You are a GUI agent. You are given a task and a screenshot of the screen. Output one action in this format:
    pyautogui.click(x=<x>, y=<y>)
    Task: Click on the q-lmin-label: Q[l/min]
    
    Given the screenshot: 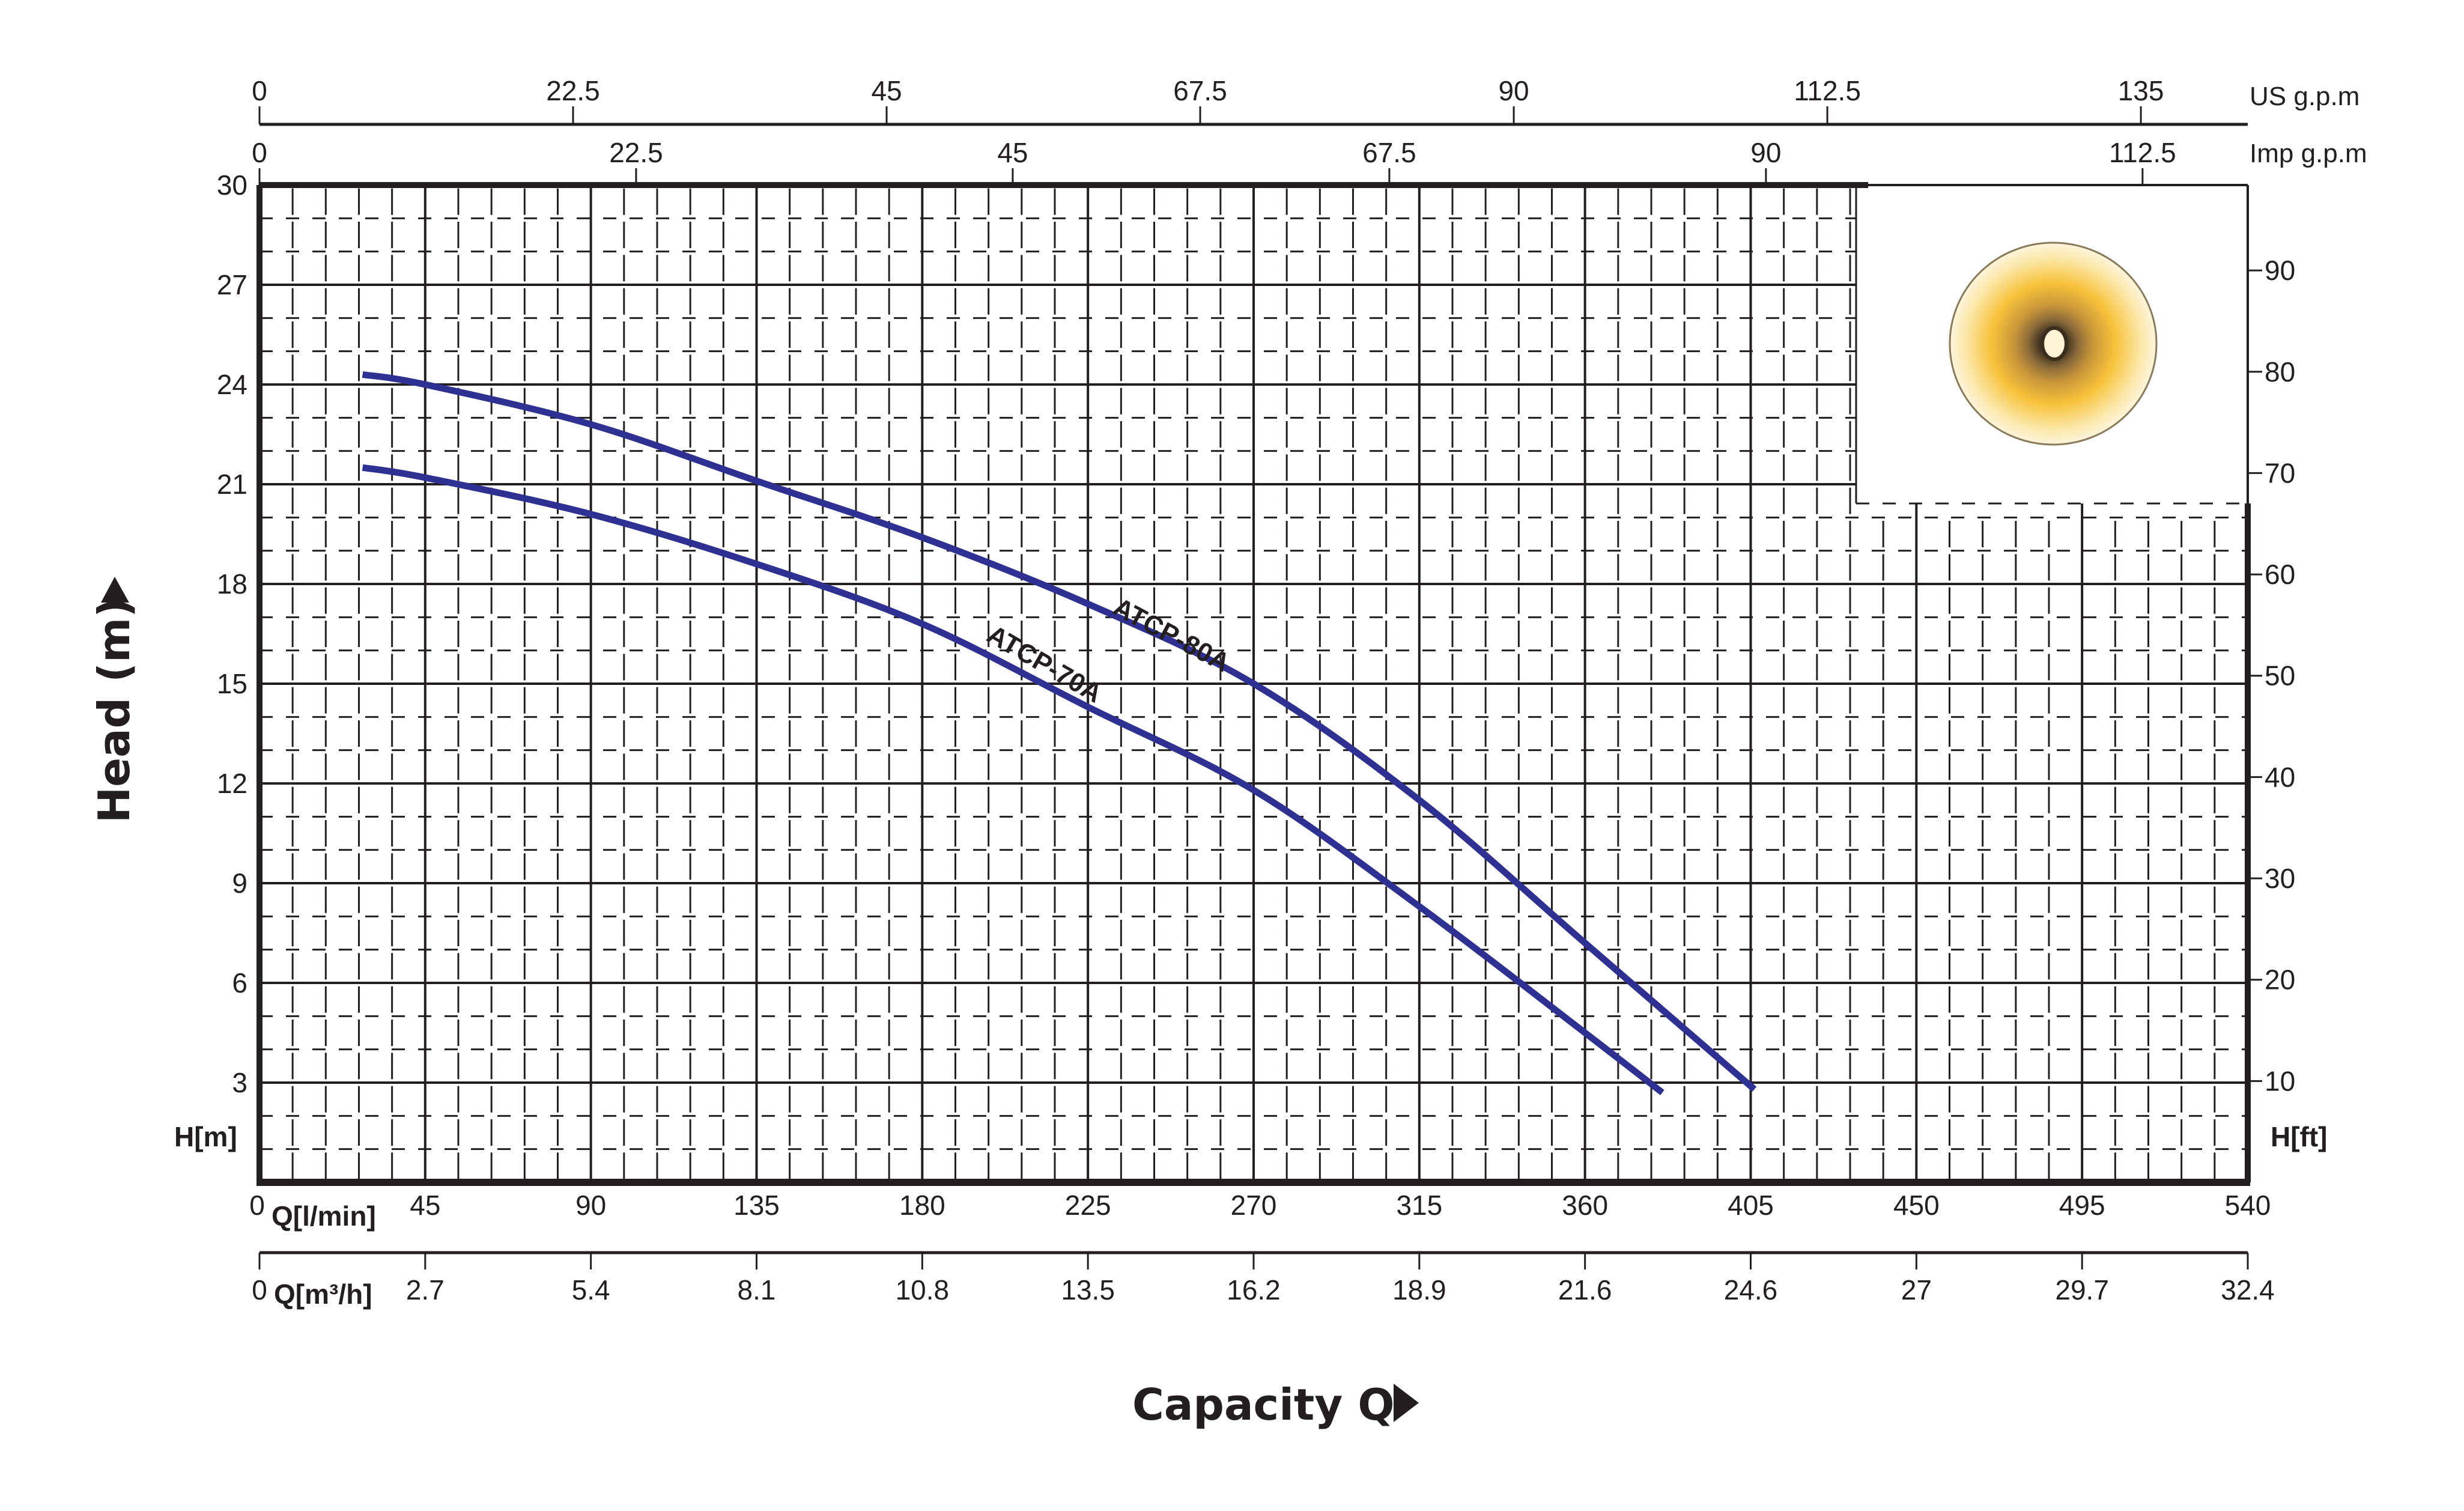 What is the action you would take?
    pyautogui.click(x=324, y=1216)
    